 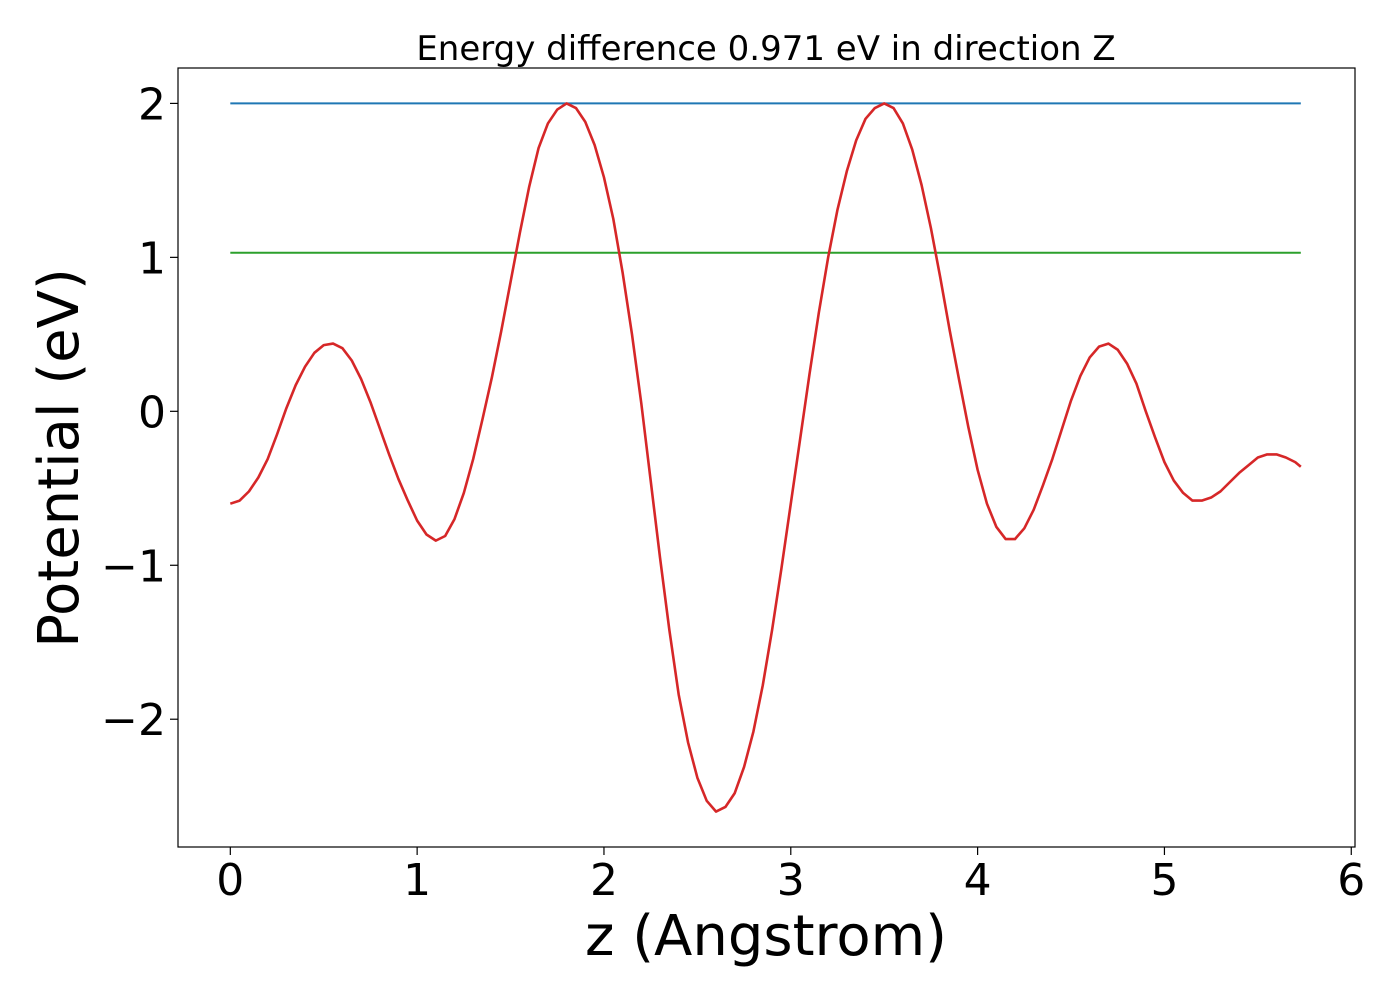 What do you see at coordinates (791, 880) in the screenshot?
I see `x-tick-label: 3` at bounding box center [791, 880].